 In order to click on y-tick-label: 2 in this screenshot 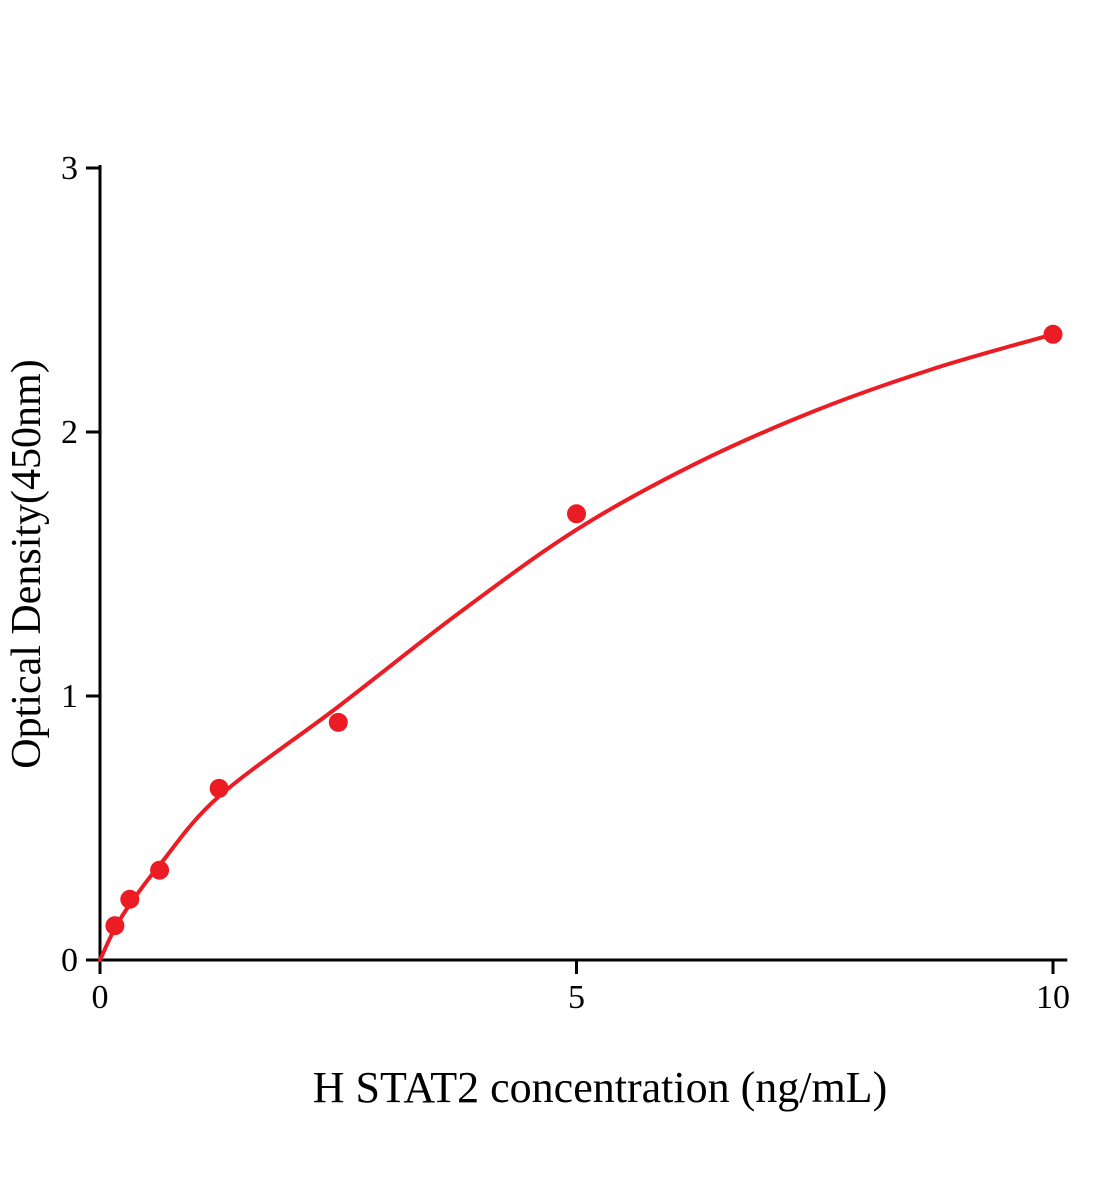, I will do `click(69, 432)`.